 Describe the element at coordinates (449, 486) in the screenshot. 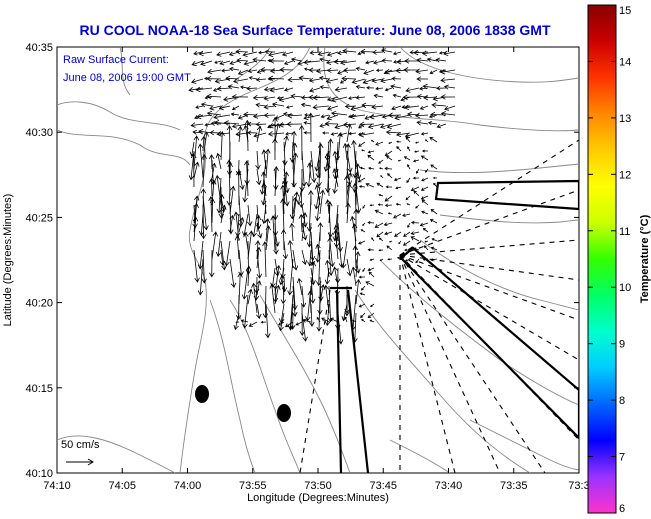

I see `x-tick-label: 73:40` at that location.